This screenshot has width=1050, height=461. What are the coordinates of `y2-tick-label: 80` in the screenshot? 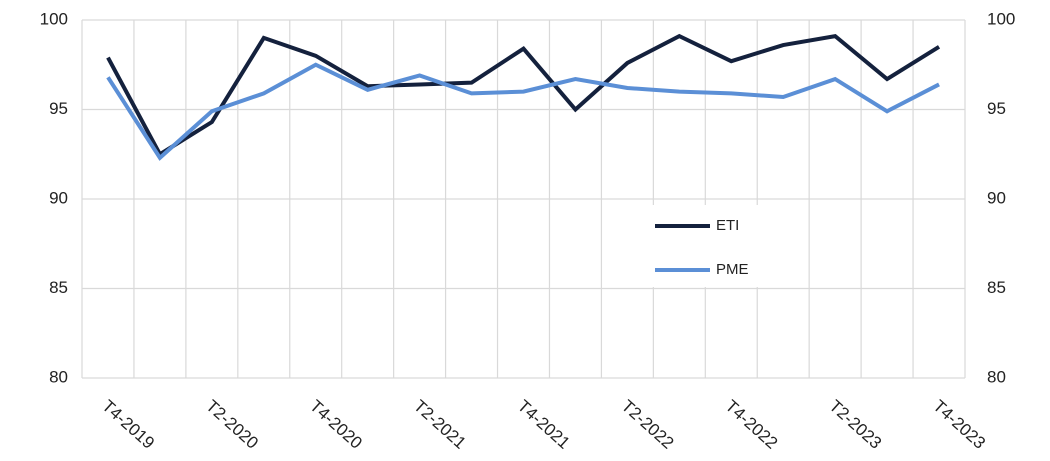 It's located at (996, 376).